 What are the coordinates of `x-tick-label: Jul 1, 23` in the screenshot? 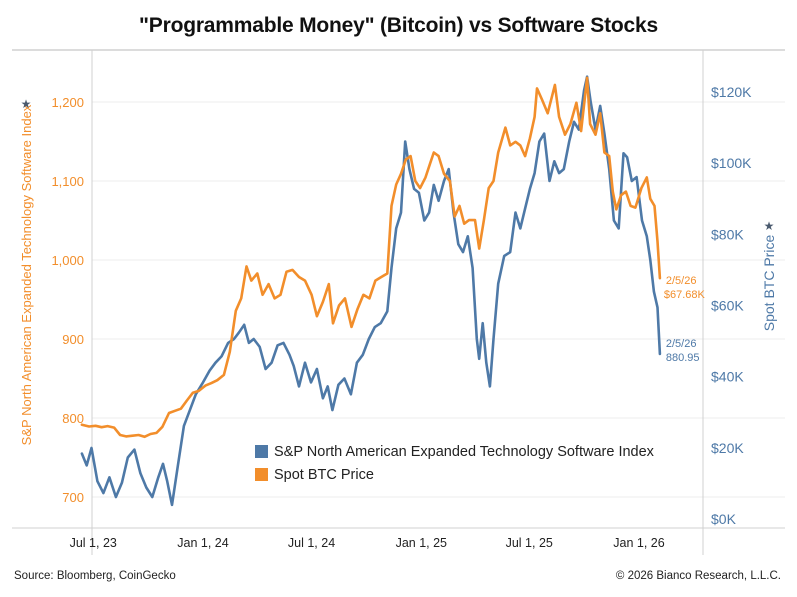 It's located at (93, 543).